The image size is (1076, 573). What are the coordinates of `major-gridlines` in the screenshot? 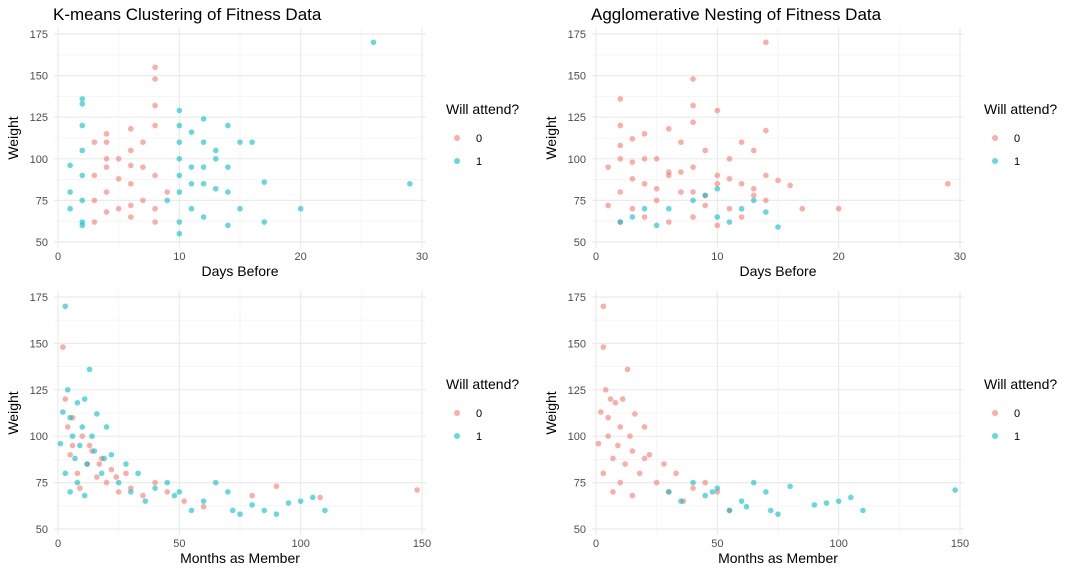 It's located at (240, 413).